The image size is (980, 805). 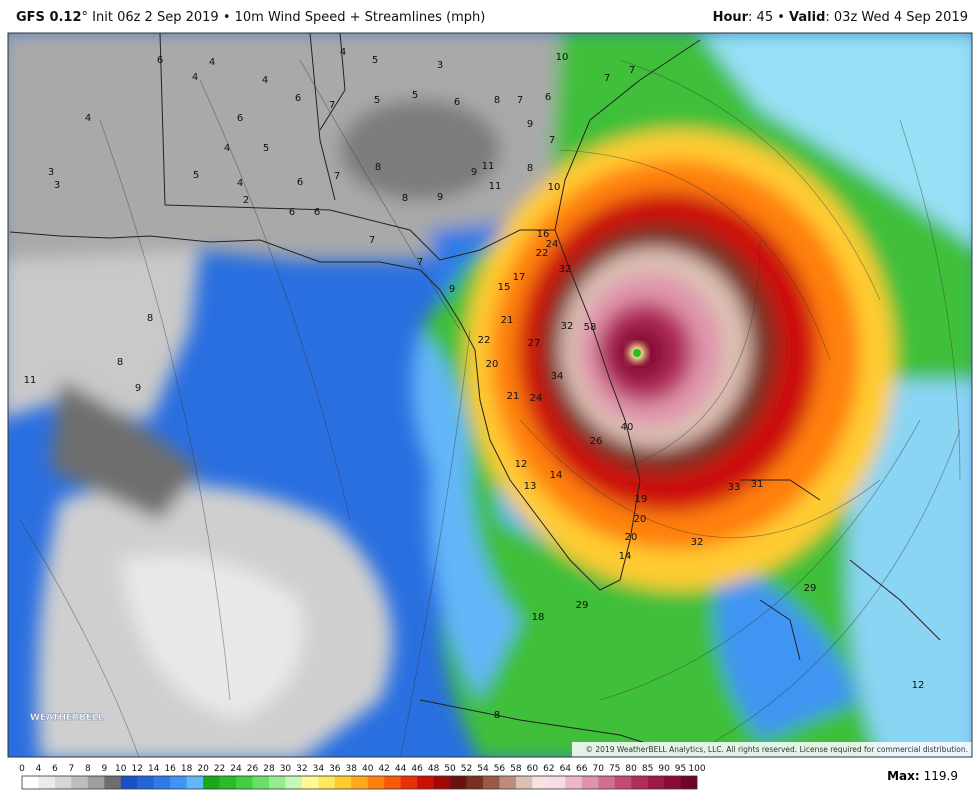 What do you see at coordinates (504, 287) in the screenshot?
I see `wind-label: 15` at bounding box center [504, 287].